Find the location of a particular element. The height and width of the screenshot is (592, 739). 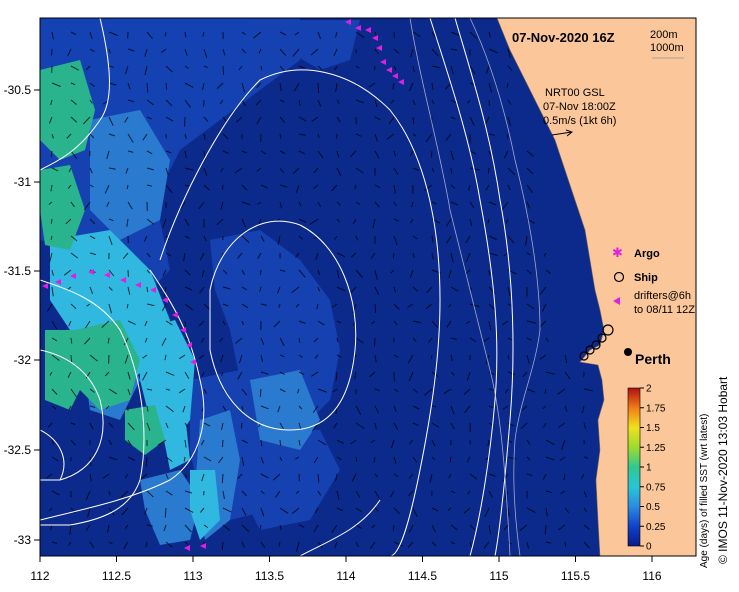

colorbar-tick-label: 1.5 is located at coordinates (653, 428).